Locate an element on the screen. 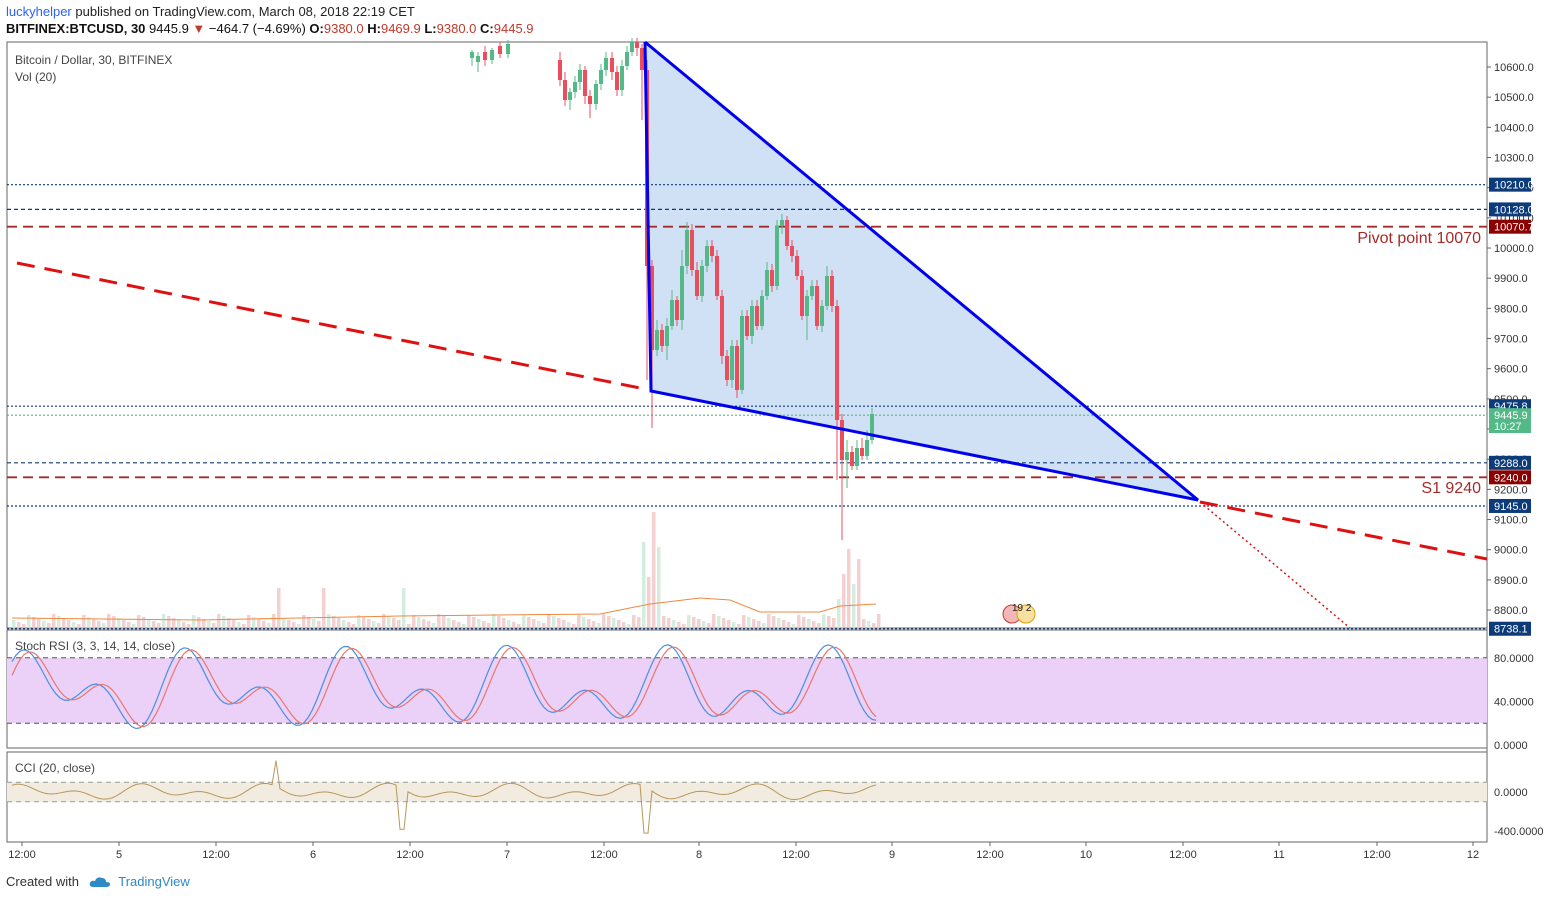 The height and width of the screenshot is (899, 1554). price-badge-label: 9145.0 is located at coordinates (1511, 507).